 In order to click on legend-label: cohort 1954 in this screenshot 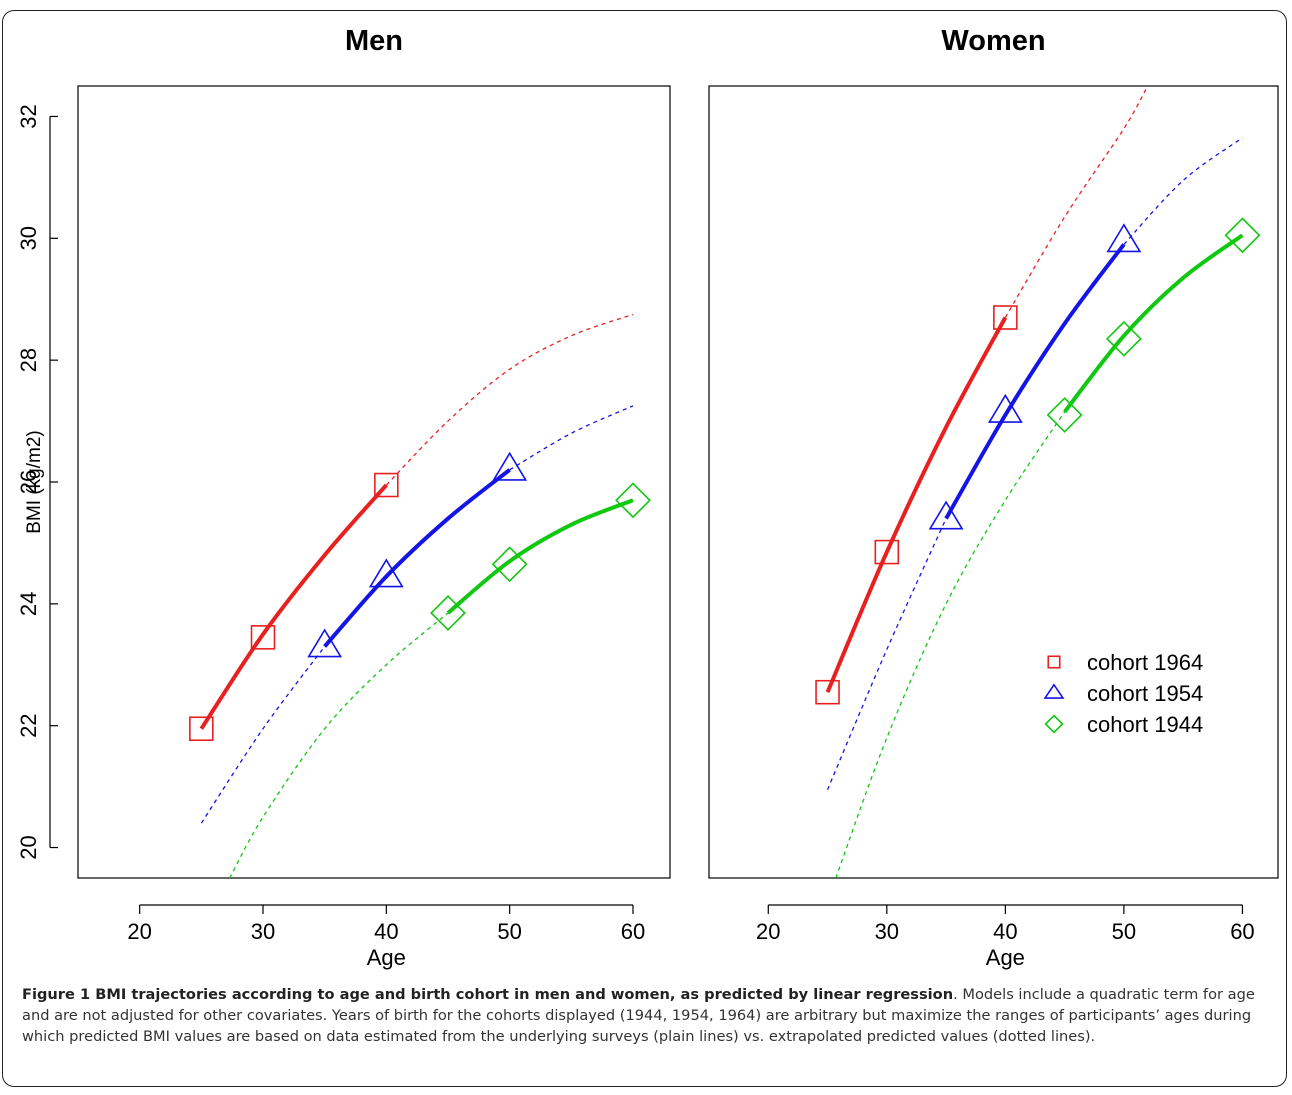, I will do `click(1145, 693)`.